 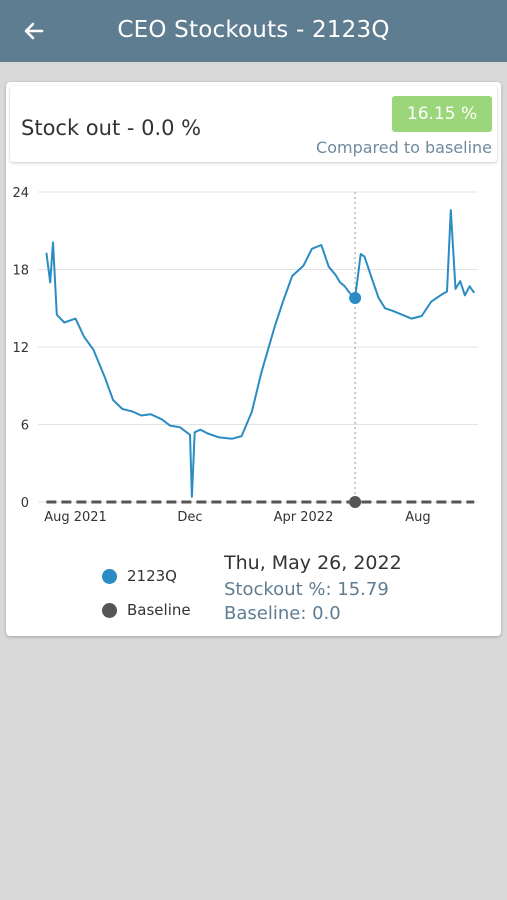 I want to click on arrow-left-icon, so click(x=34, y=31).